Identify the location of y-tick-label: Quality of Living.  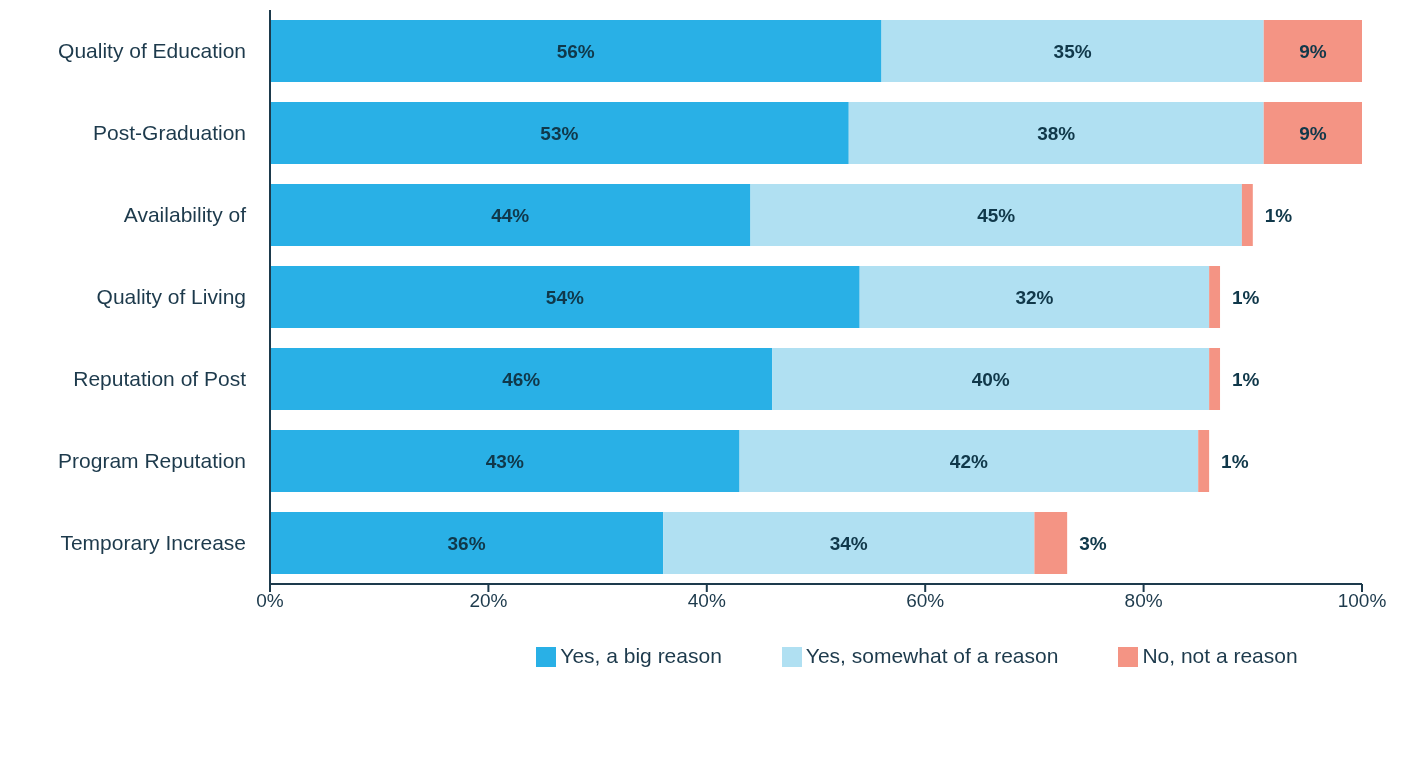
(171, 297).